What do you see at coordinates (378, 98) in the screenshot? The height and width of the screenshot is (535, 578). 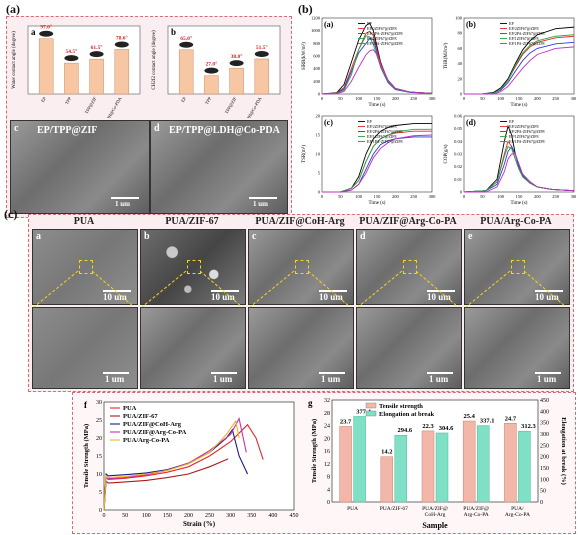 I see `chart-b0-xtick: 150` at bounding box center [378, 98].